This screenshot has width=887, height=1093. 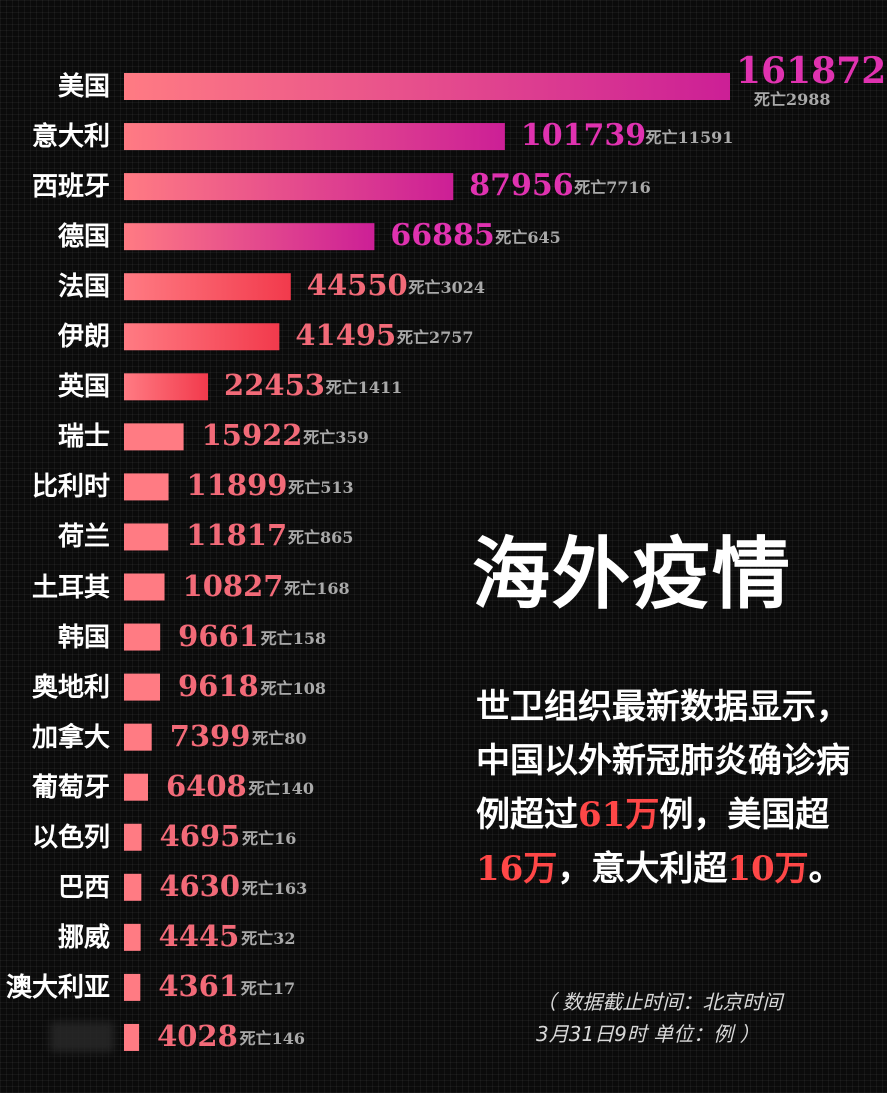 I want to click on death-label-14: 死亡140, so click(x=281, y=788).